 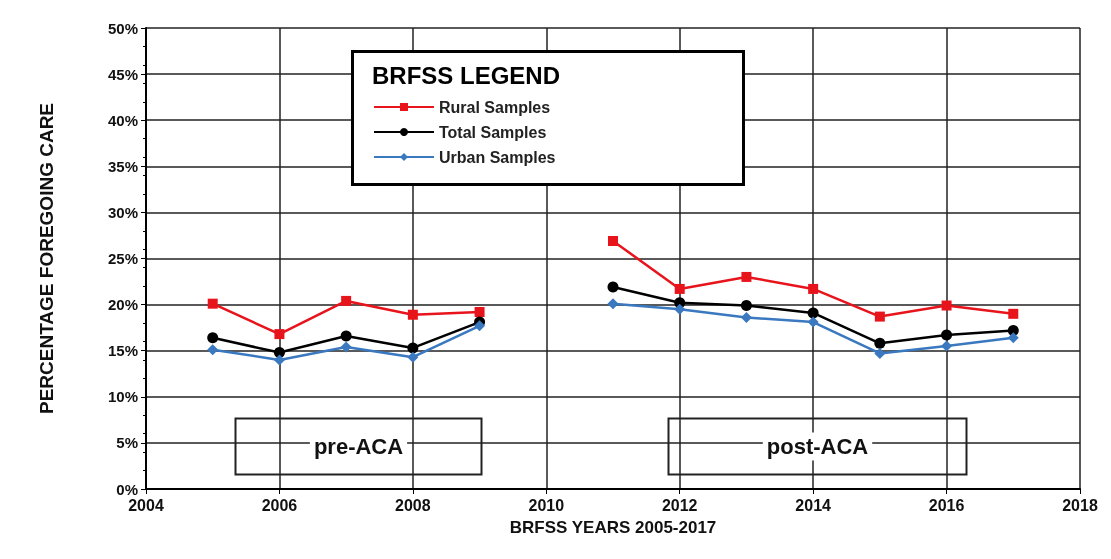 I want to click on y-tick-label: 20%, so click(x=122, y=305).